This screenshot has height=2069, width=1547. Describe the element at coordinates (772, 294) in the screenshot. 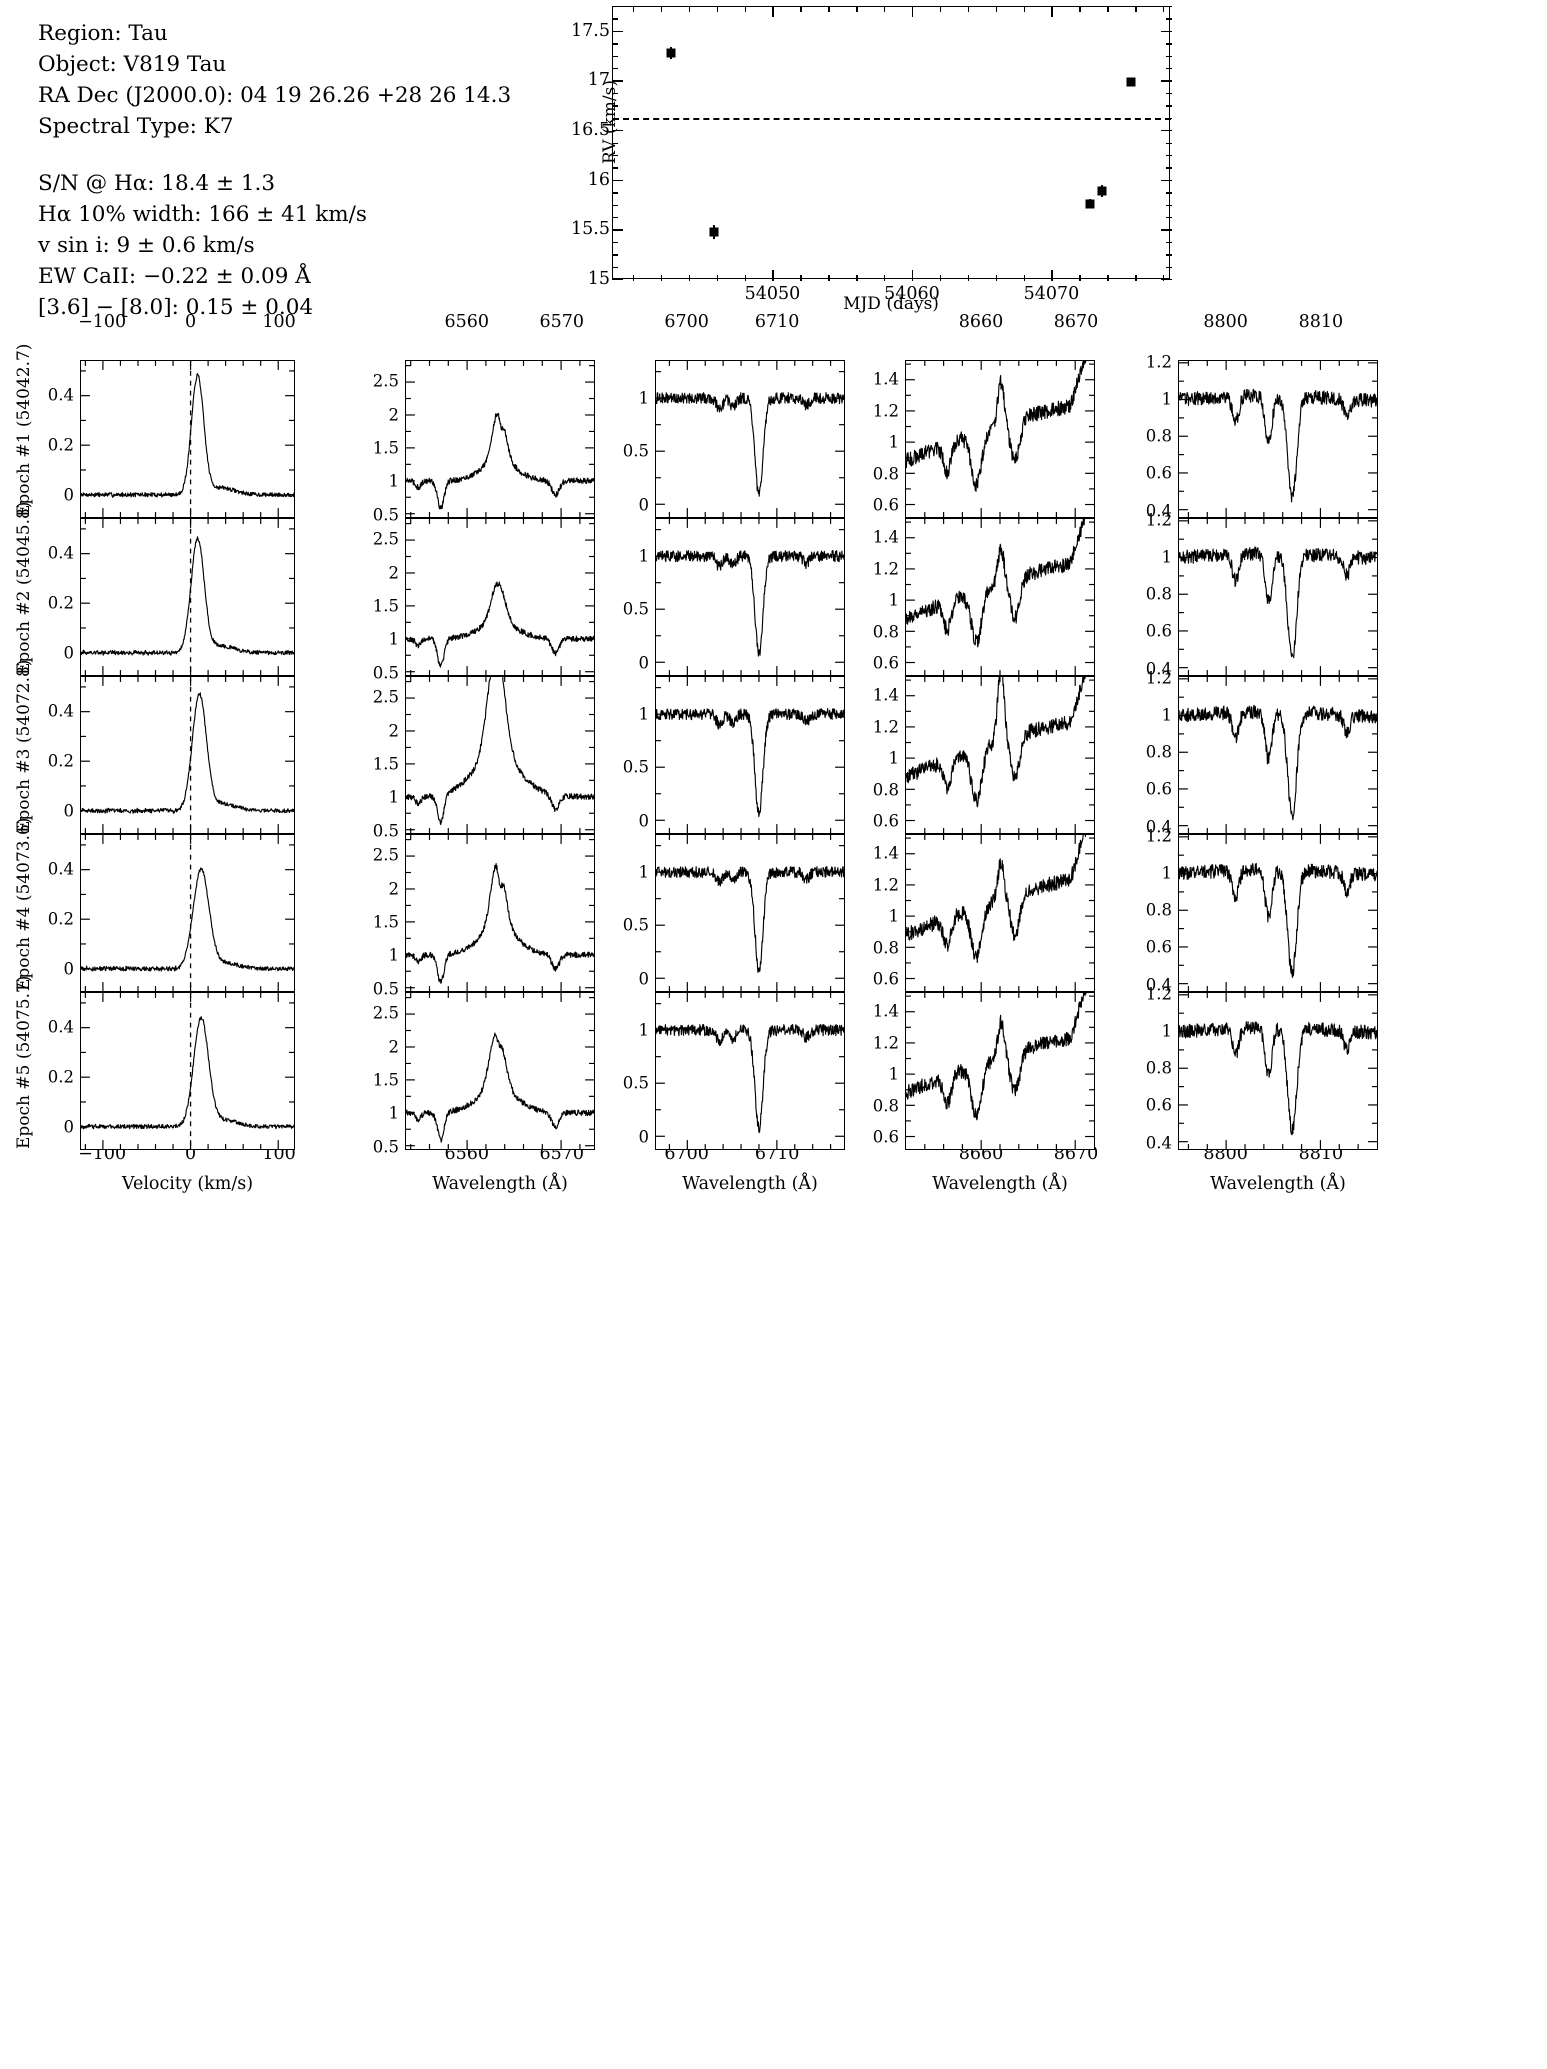

I see `rv-x-tick-label: 54050` at that location.